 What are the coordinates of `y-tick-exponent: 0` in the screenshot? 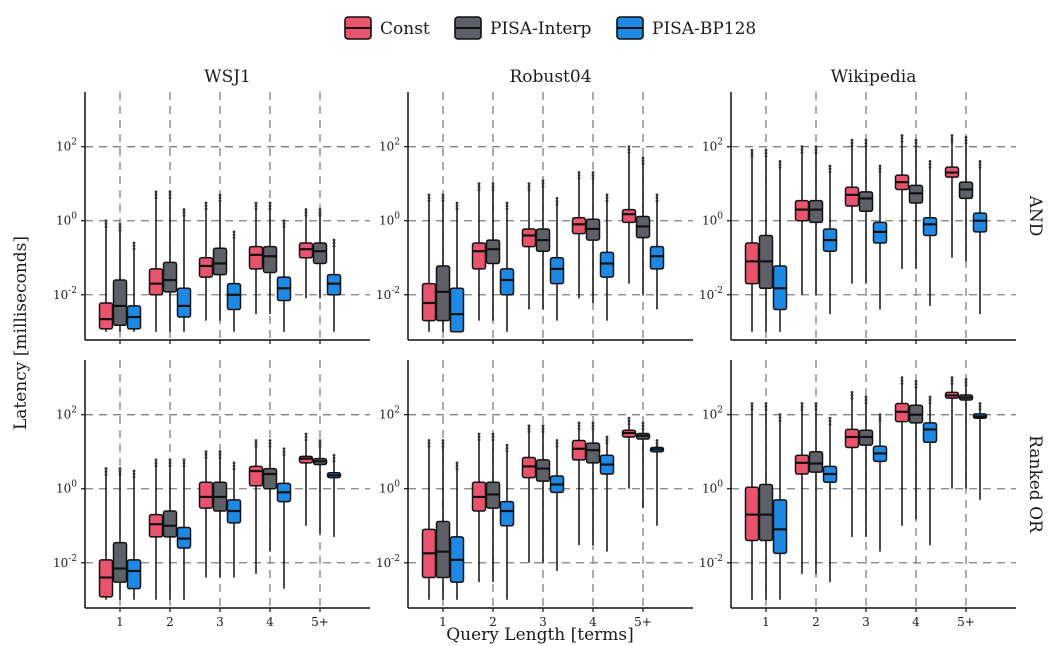 It's located at (720, 217).